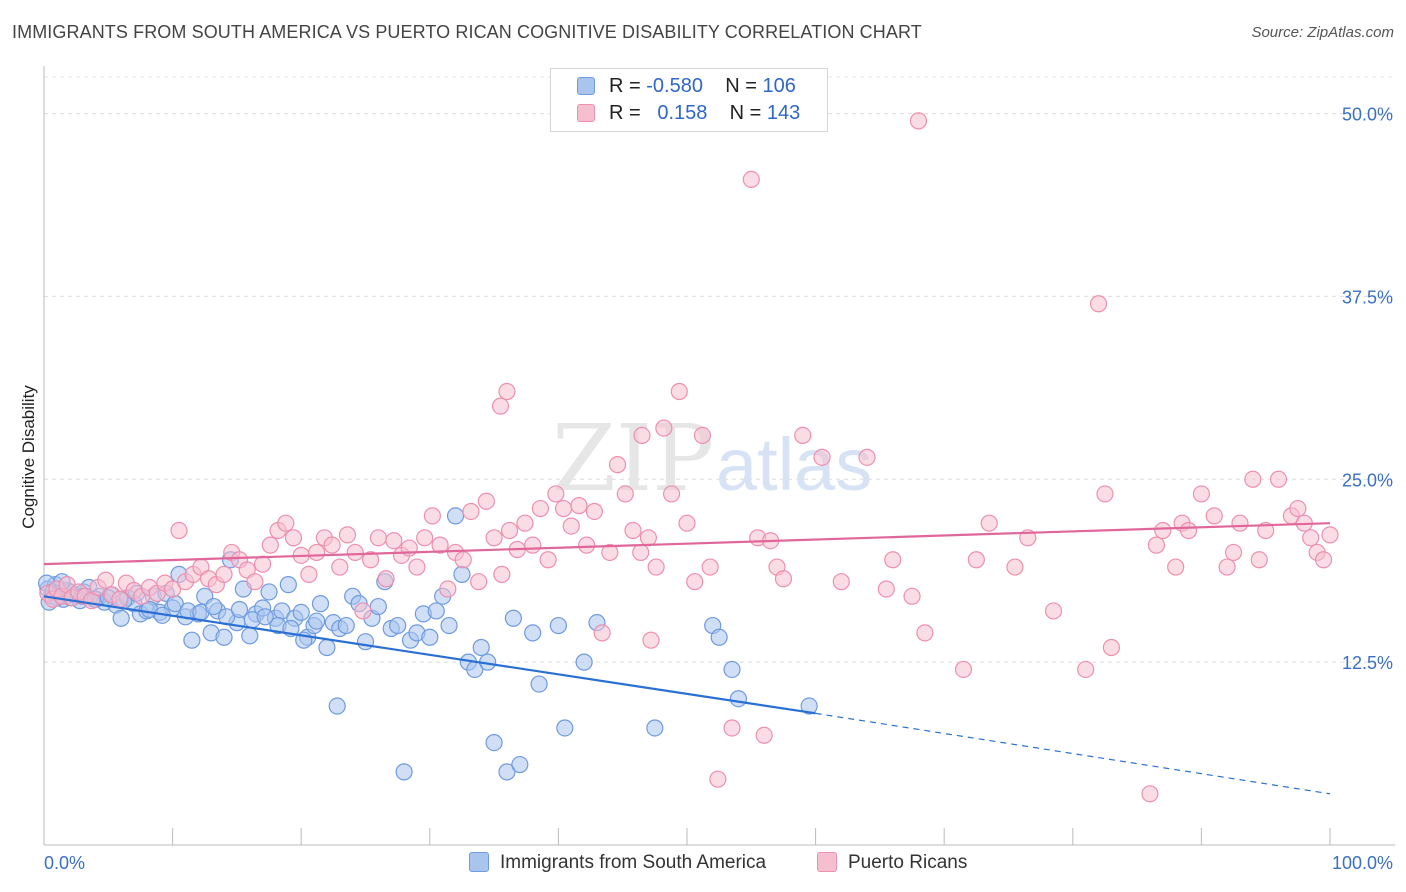 The image size is (1406, 892). What do you see at coordinates (1367, 297) in the screenshot?
I see `y-tick-label: 37.5%` at bounding box center [1367, 297].